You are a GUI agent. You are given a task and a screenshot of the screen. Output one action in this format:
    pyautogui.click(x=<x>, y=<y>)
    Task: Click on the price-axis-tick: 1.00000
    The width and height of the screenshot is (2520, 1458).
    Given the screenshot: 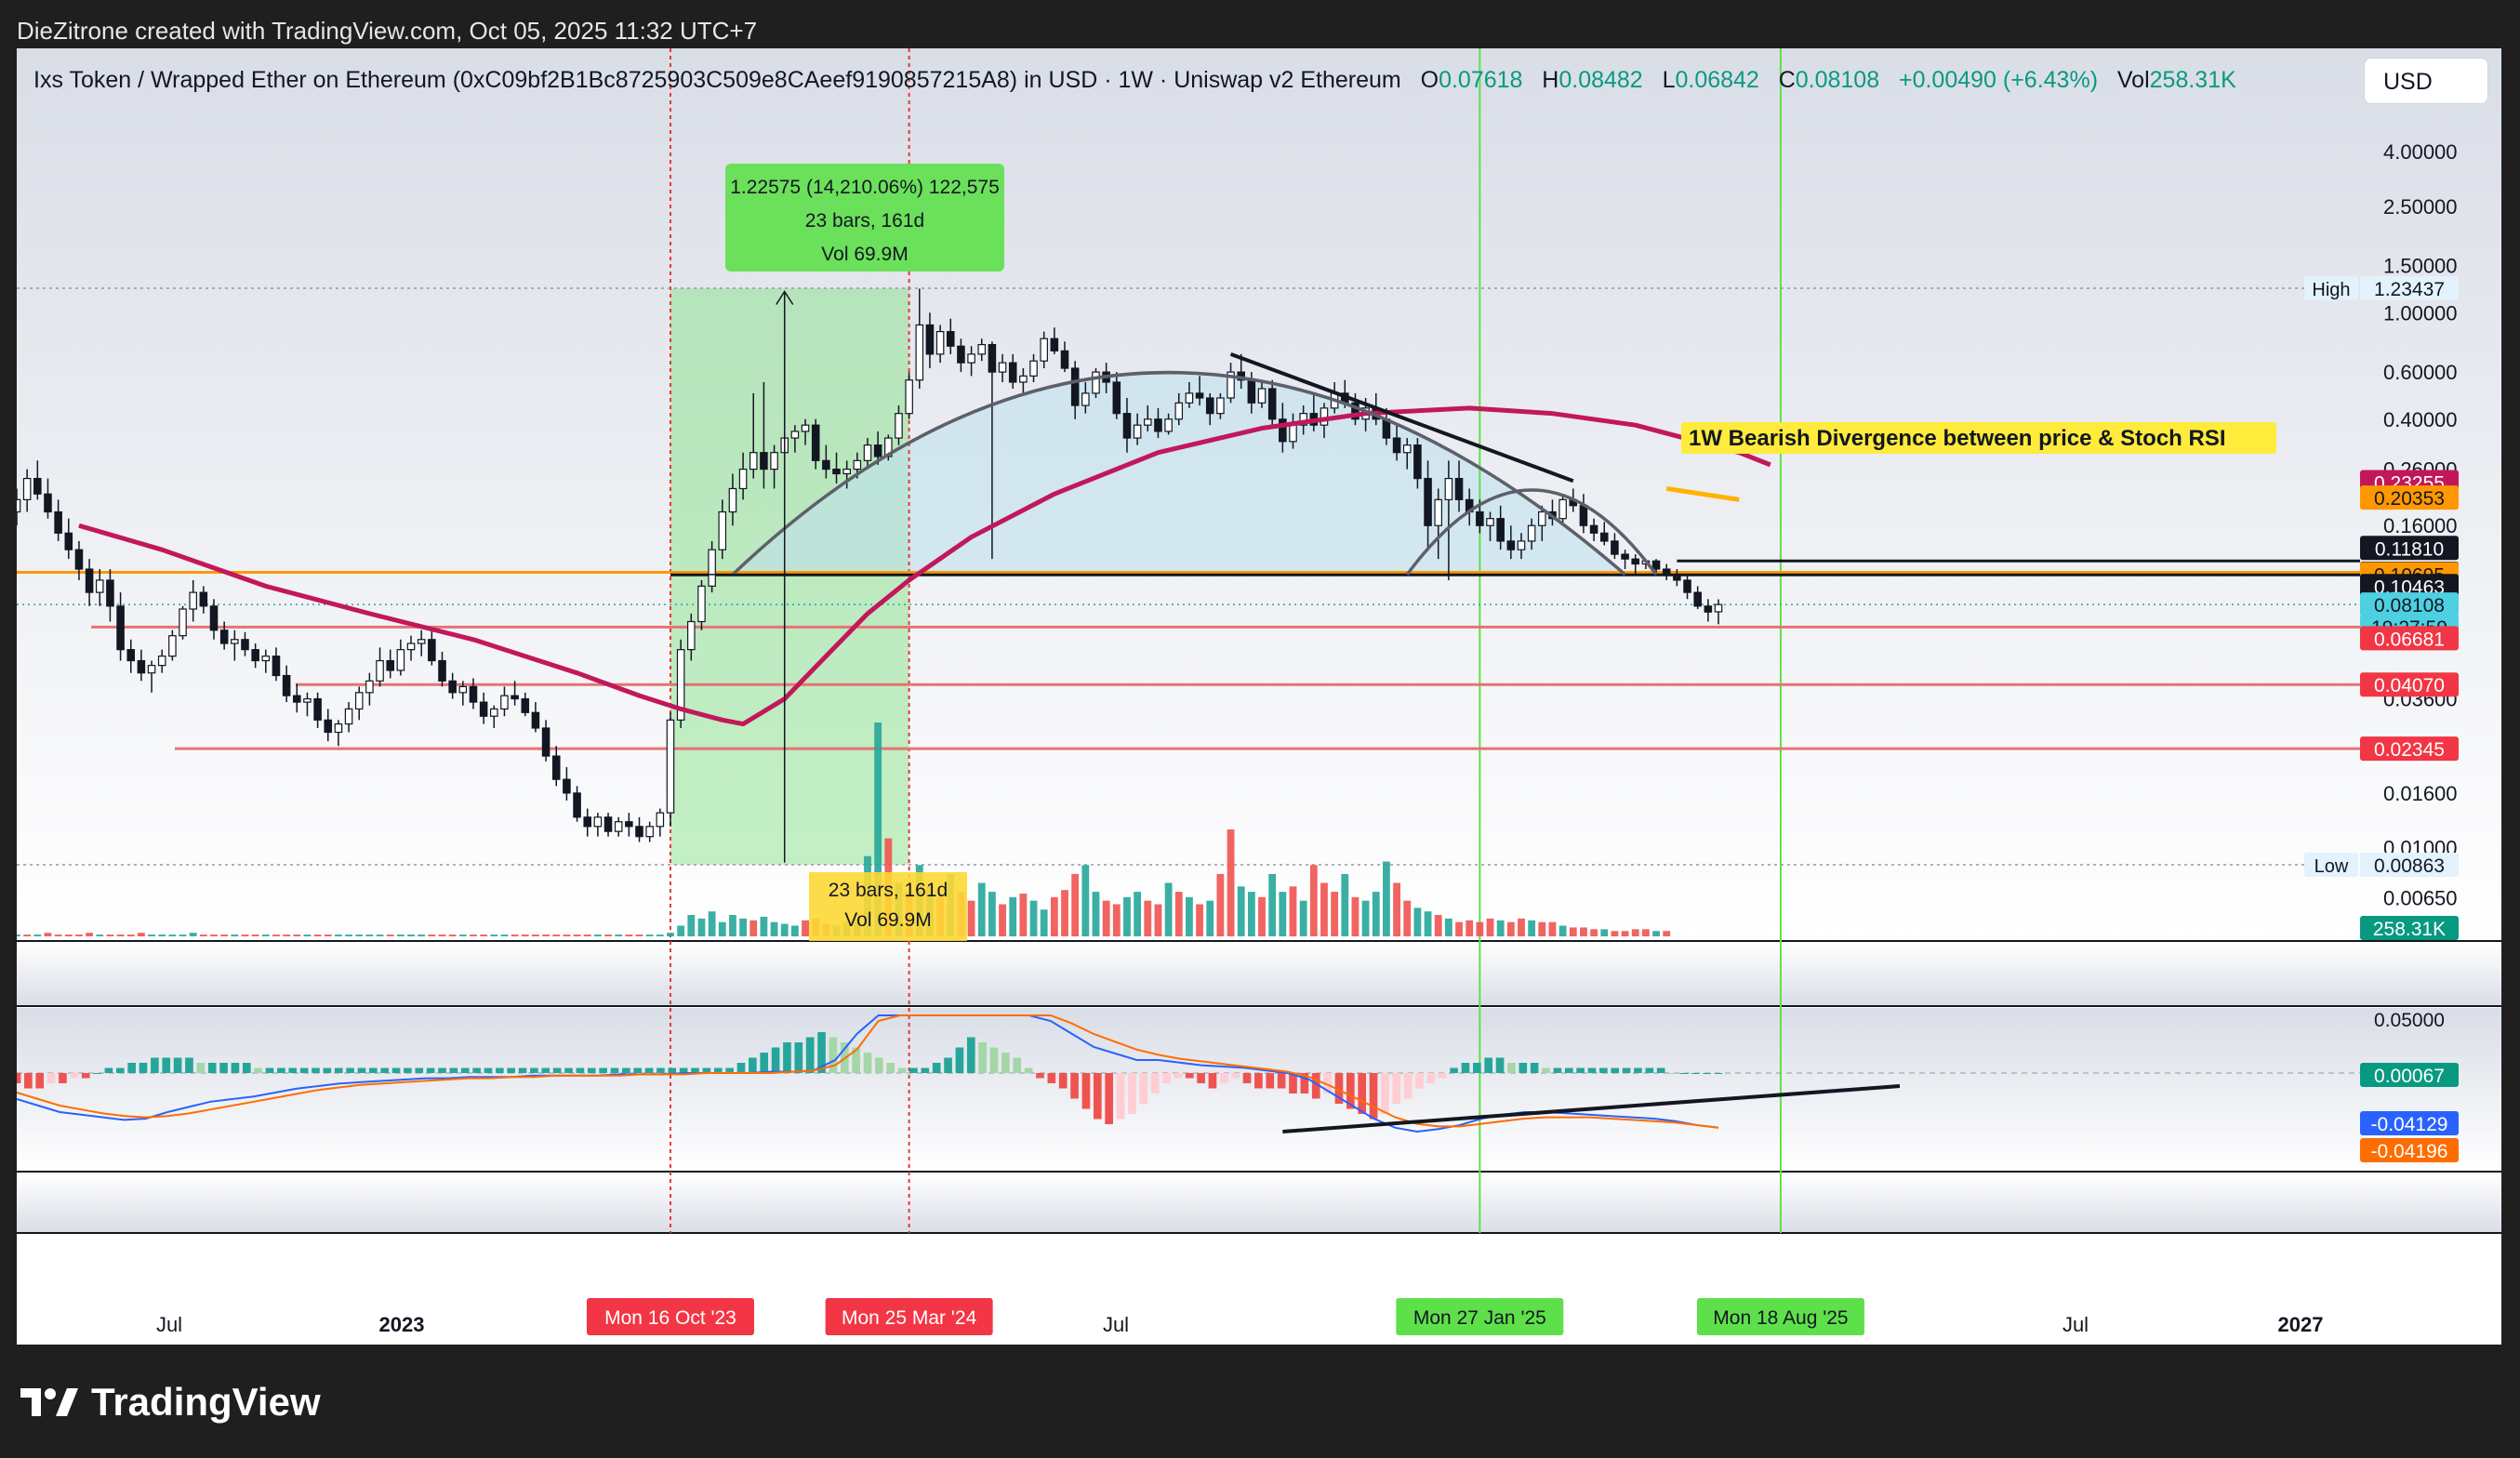 What is the action you would take?
    pyautogui.click(x=2420, y=313)
    